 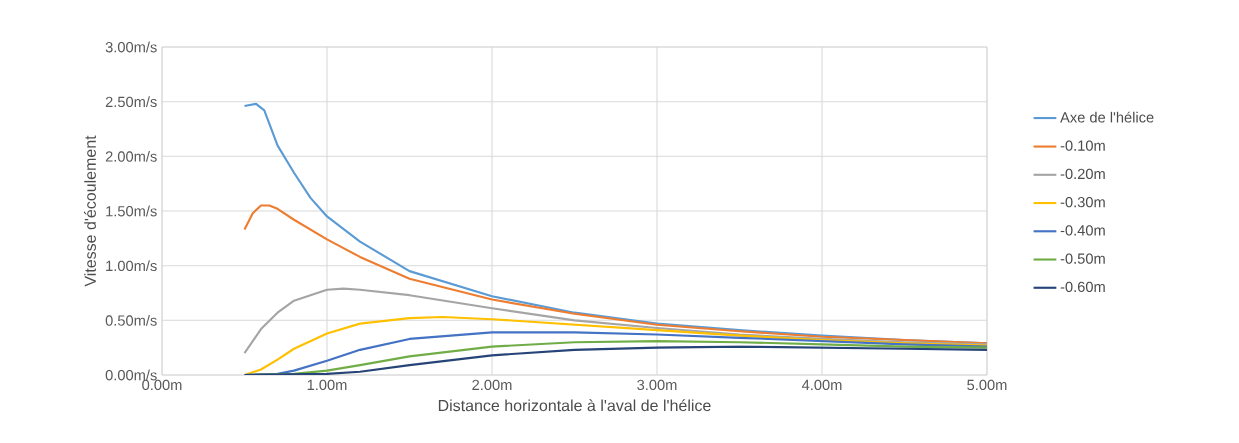 I want to click on legend-label: Axe de l'hélice, so click(x=1107, y=117).